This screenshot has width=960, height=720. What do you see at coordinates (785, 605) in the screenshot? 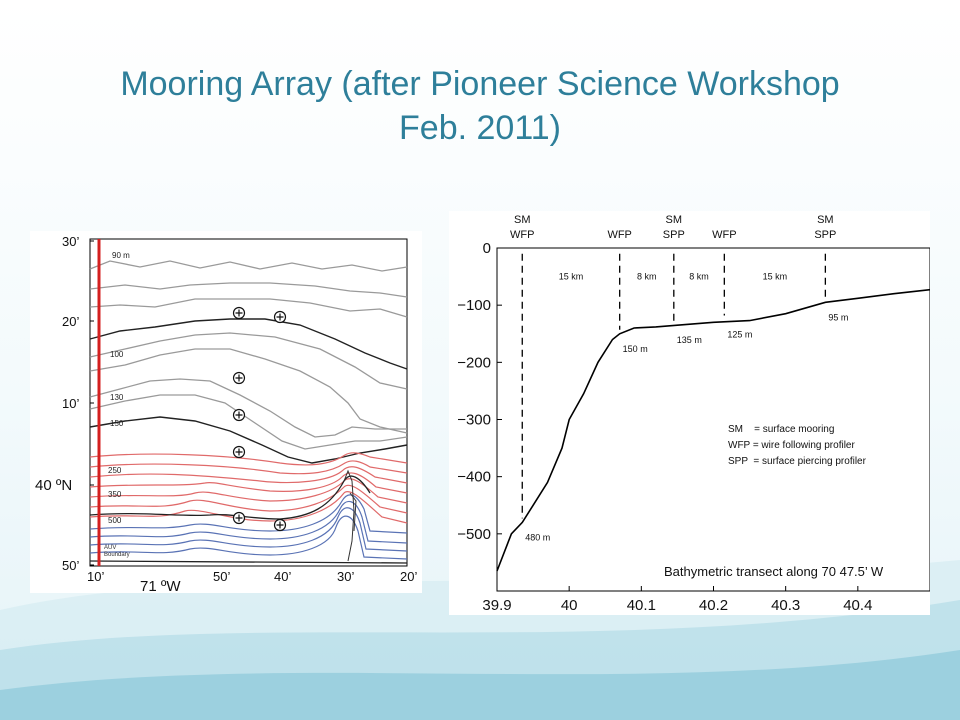
I see `x-tick-label: 40.3` at bounding box center [785, 605].